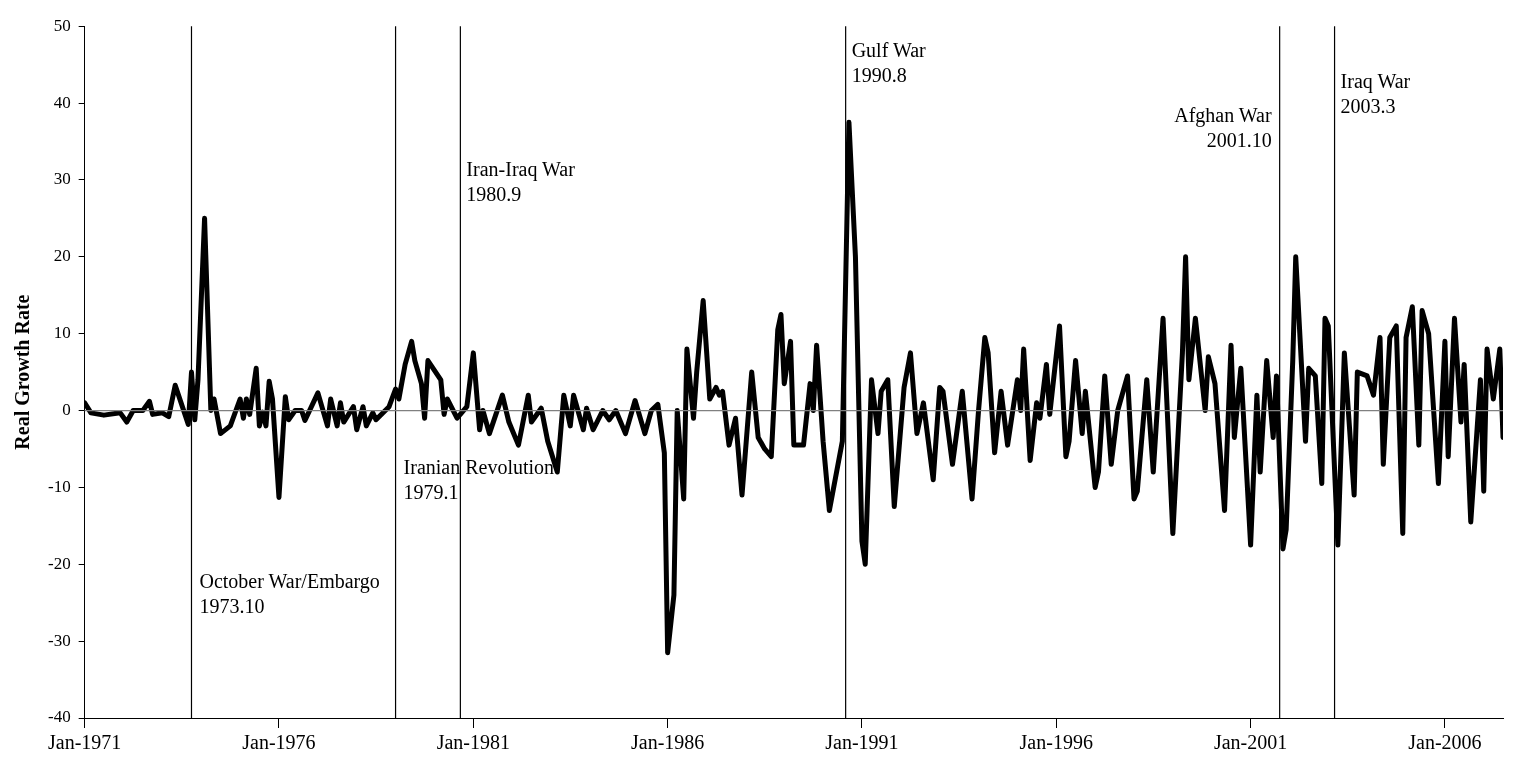 This screenshot has height=769, width=1513. Describe the element at coordinates (62, 333) in the screenshot. I see `y-tick-label: 10` at that location.